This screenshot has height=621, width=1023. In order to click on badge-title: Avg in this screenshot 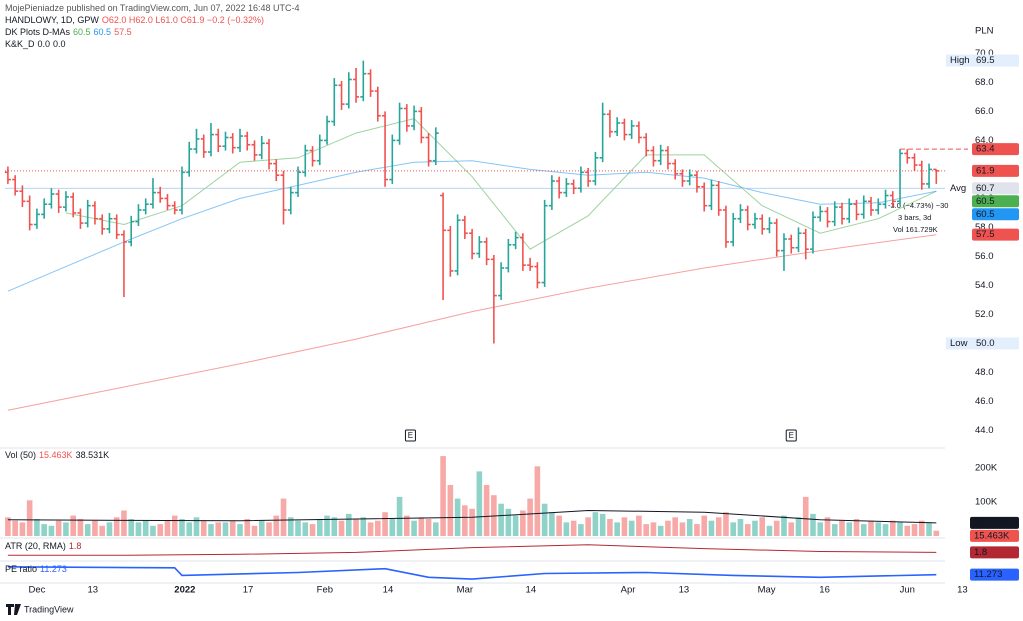, I will do `click(958, 188)`.